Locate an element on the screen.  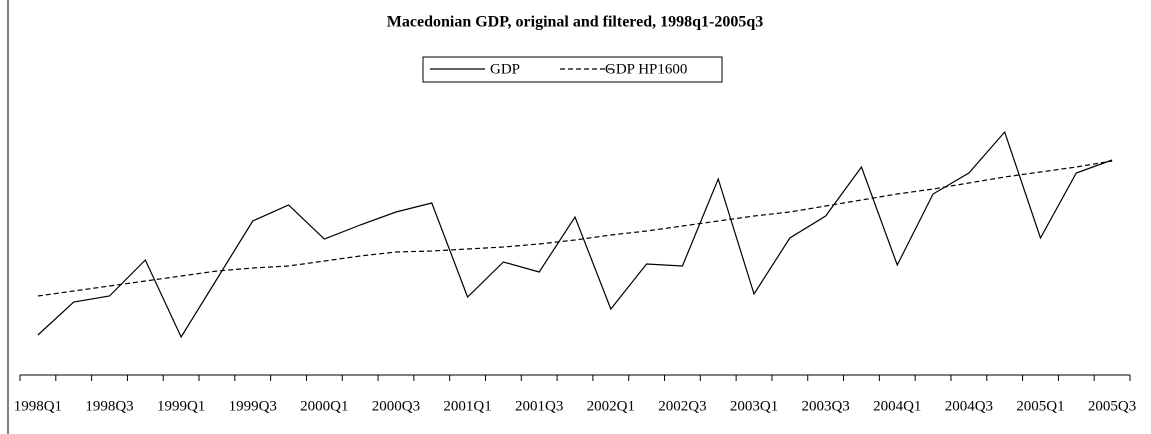
x-tick-label: 1999Q3 is located at coordinates (253, 406).